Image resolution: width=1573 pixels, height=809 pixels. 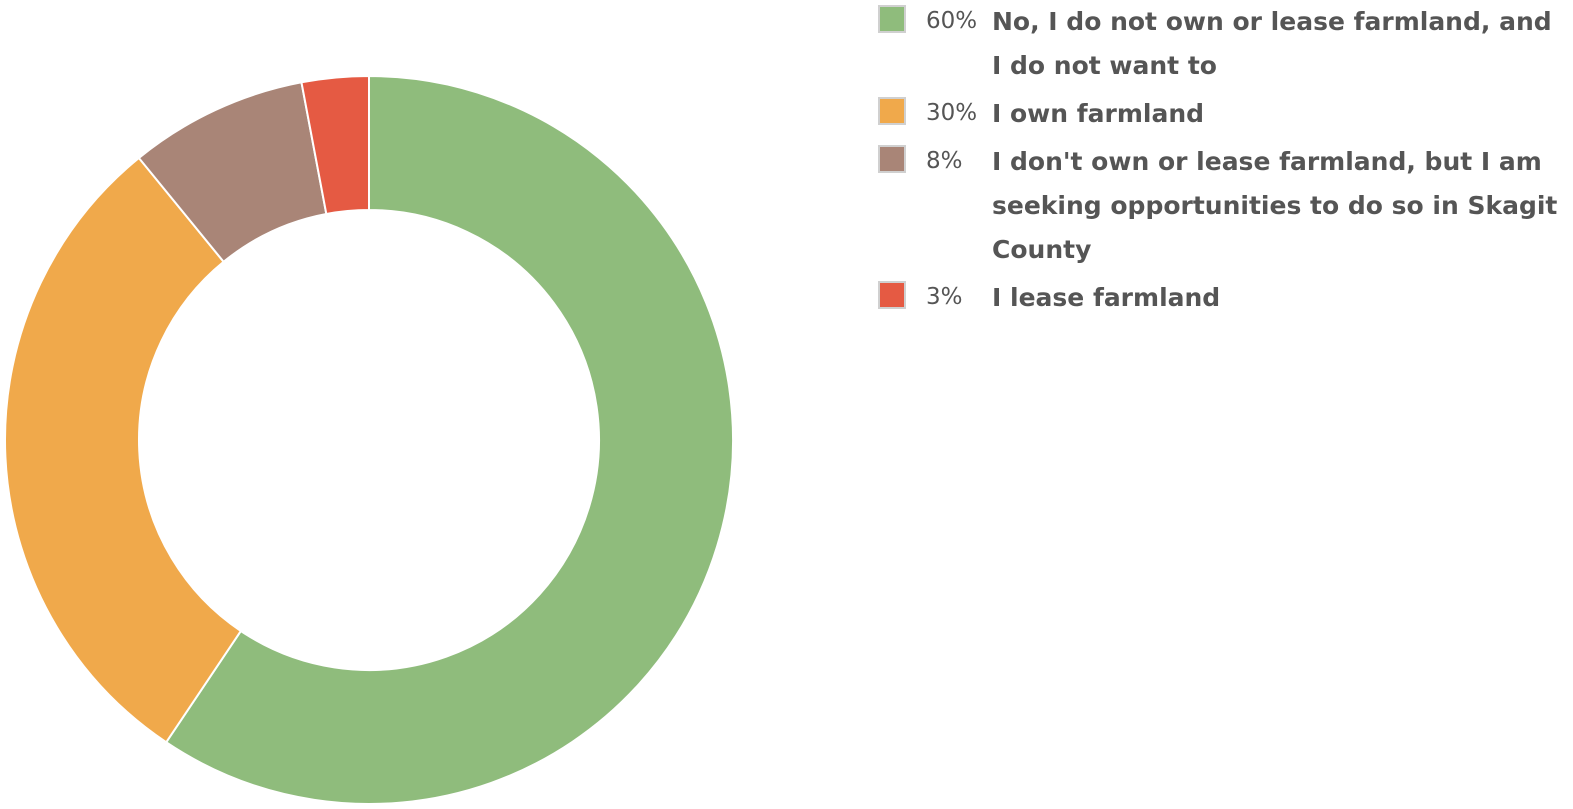 What do you see at coordinates (952, 113) in the screenshot?
I see `legend-percent: 30%` at bounding box center [952, 113].